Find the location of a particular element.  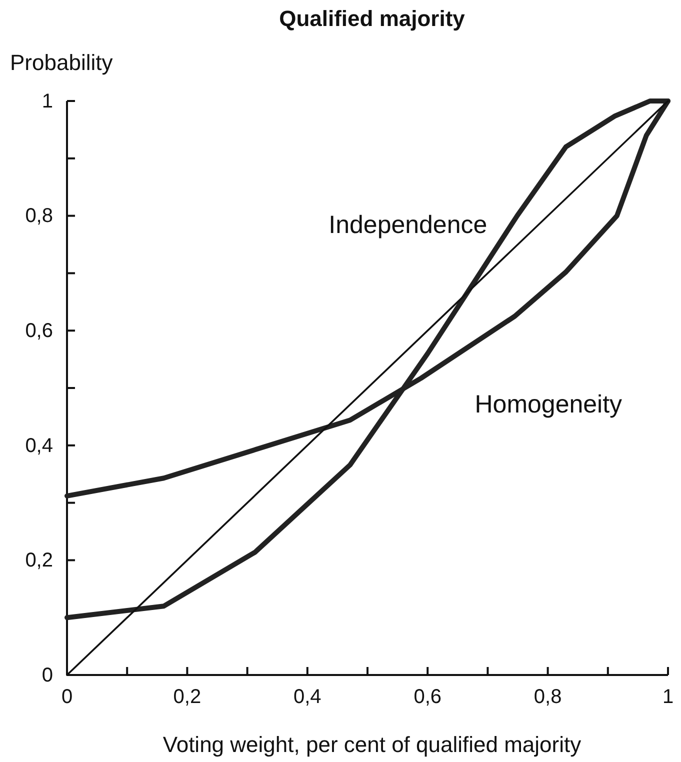

y-axis-title: Probability is located at coordinates (61, 62).